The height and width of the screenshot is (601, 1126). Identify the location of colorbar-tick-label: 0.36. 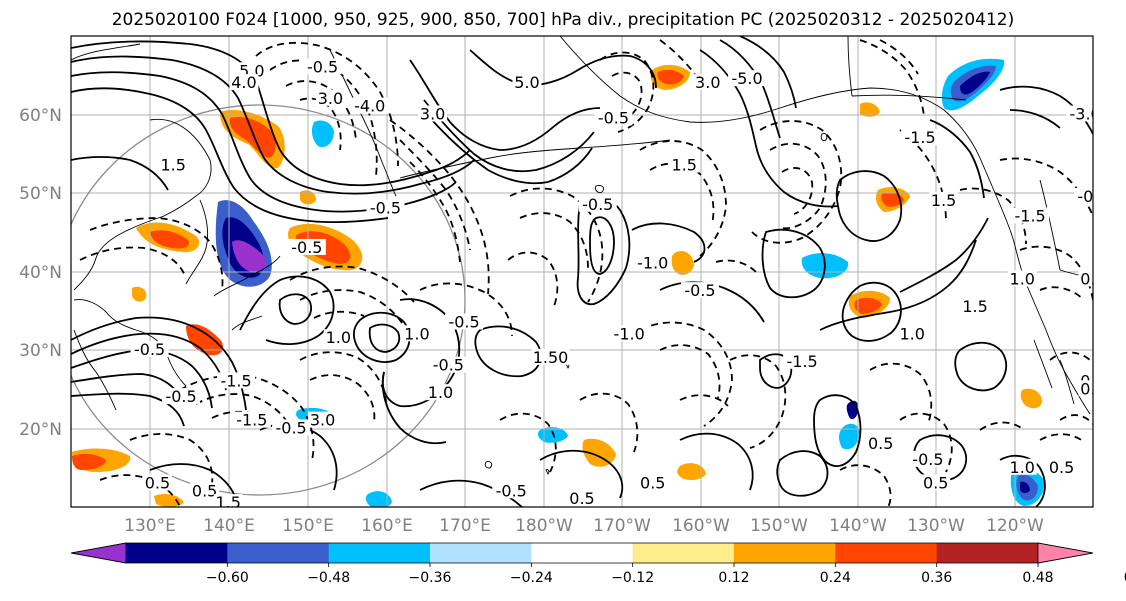
(936, 578).